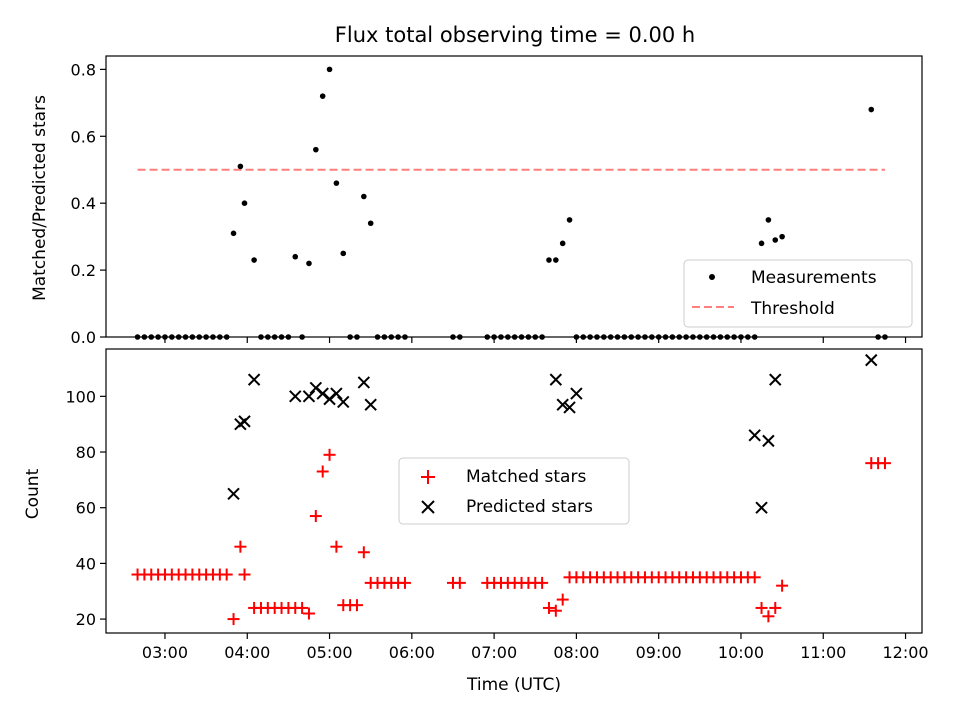  Describe the element at coordinates (659, 652) in the screenshot. I see `x-tick-label: 09:00` at that location.